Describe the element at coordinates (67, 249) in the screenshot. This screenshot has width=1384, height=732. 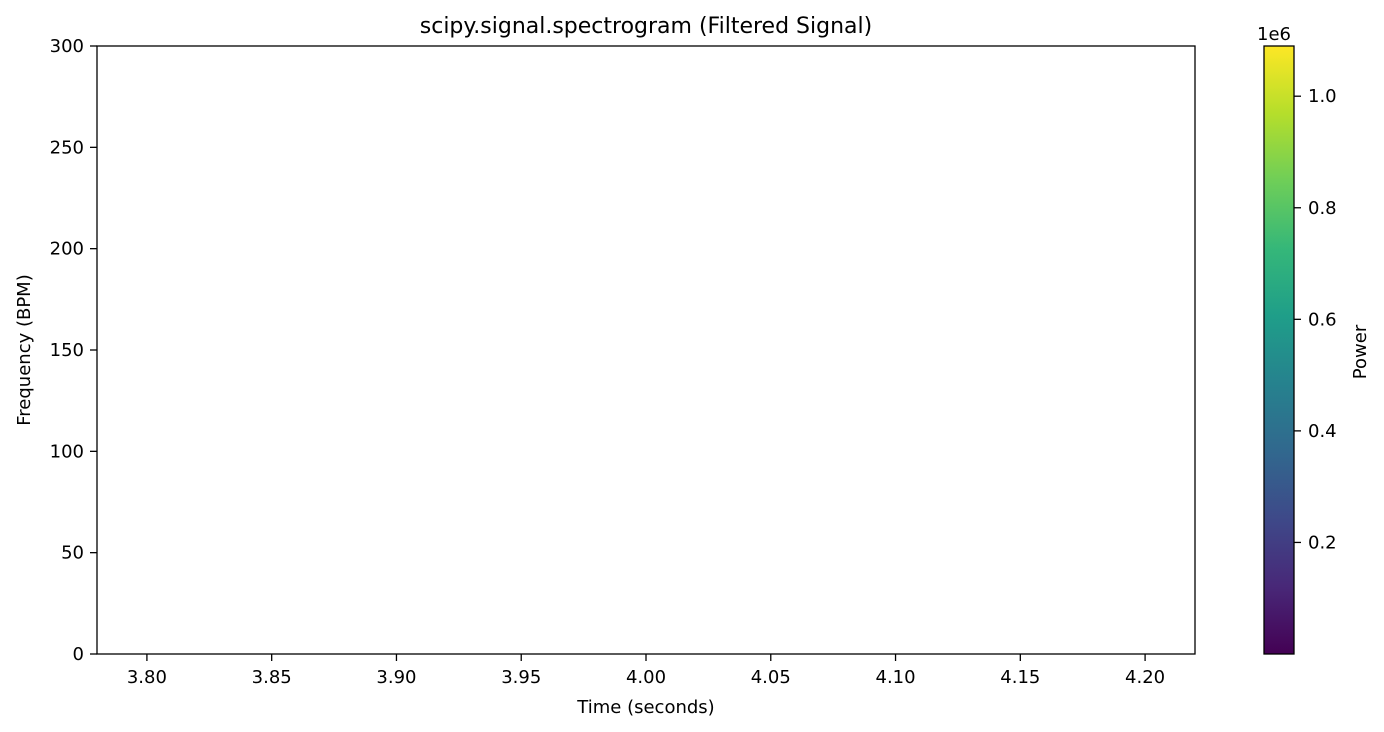
I see `y-tick-label: 200` at that location.